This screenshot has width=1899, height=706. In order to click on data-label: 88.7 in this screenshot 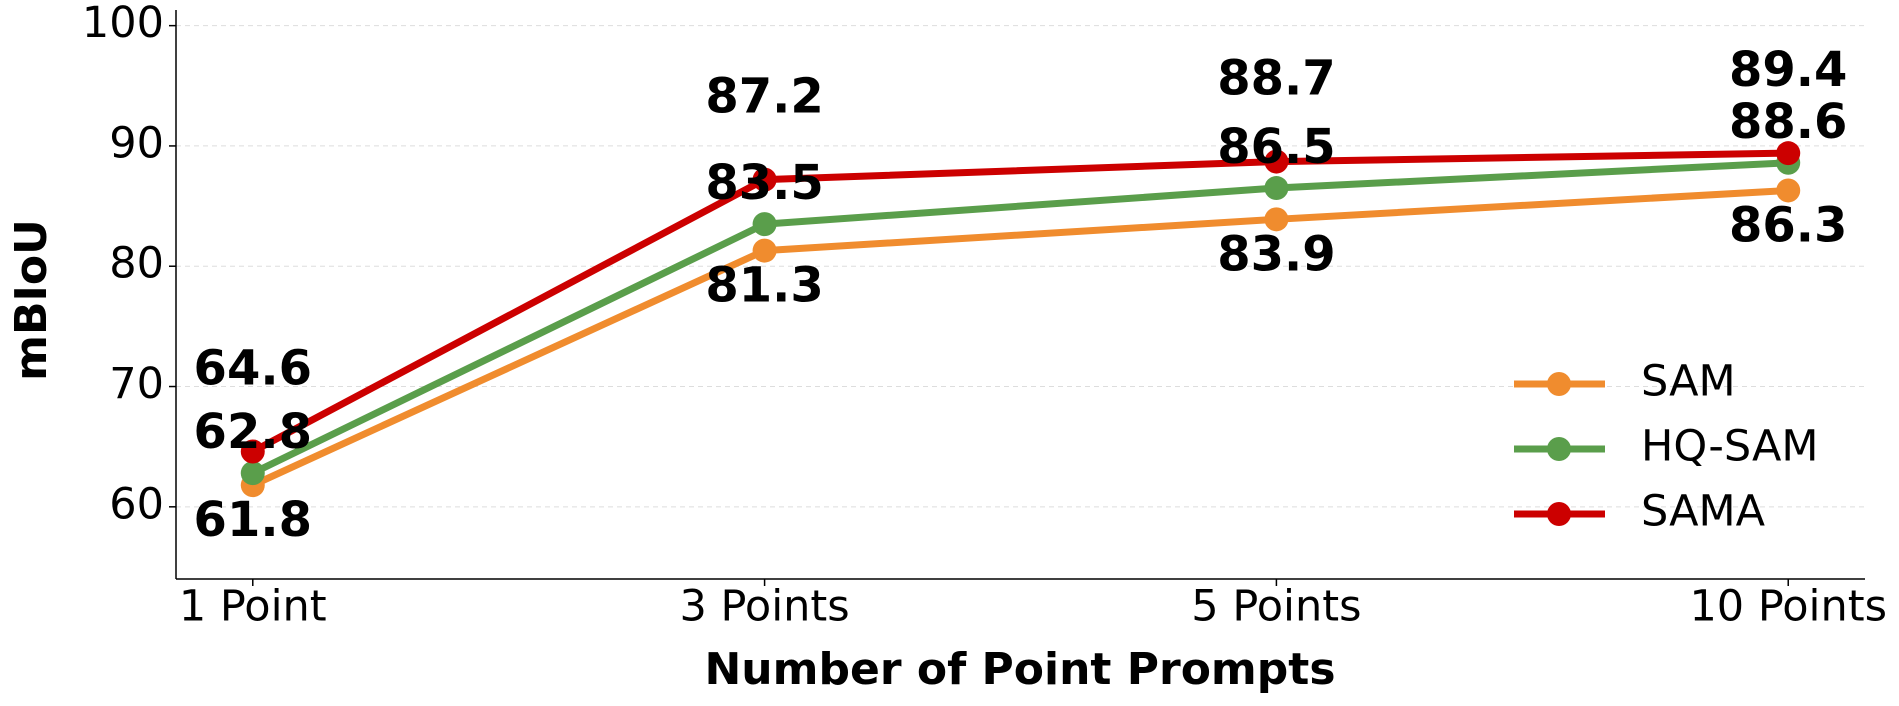, I will do `click(1276, 79)`.